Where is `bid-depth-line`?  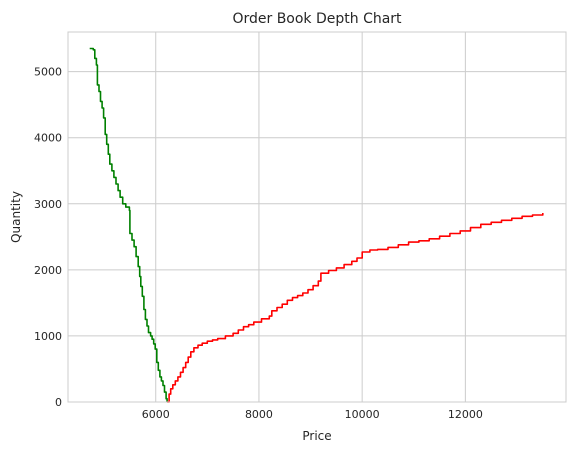
bid-depth-line is located at coordinates (128, 224).